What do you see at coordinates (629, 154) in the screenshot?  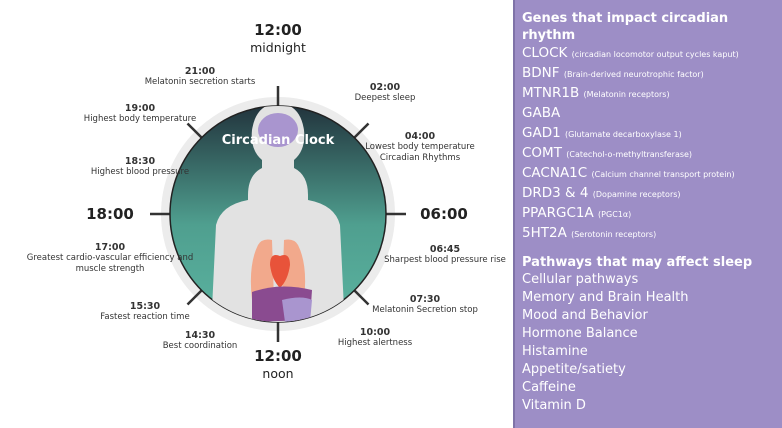 I see `gene-desc: (Catechol-o-methyltransferase)` at bounding box center [629, 154].